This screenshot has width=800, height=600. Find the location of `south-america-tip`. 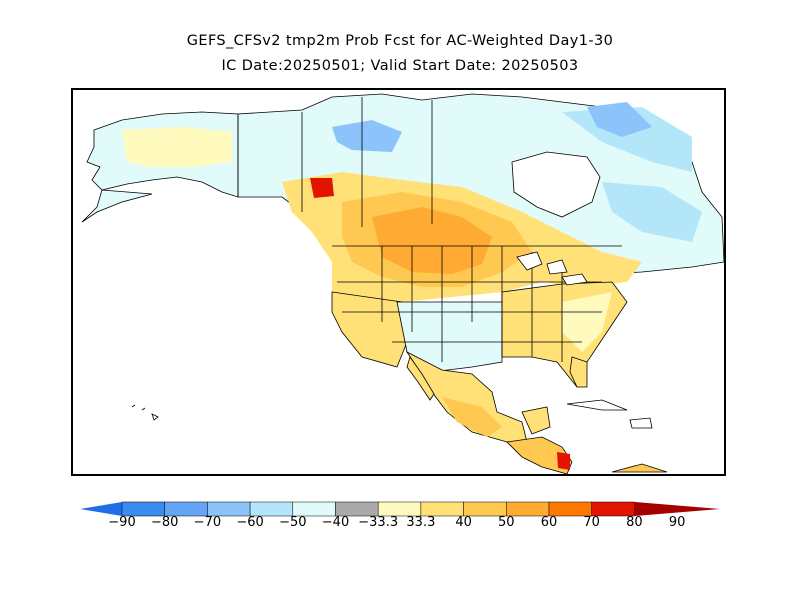

south-america-tip is located at coordinates (639, 468).